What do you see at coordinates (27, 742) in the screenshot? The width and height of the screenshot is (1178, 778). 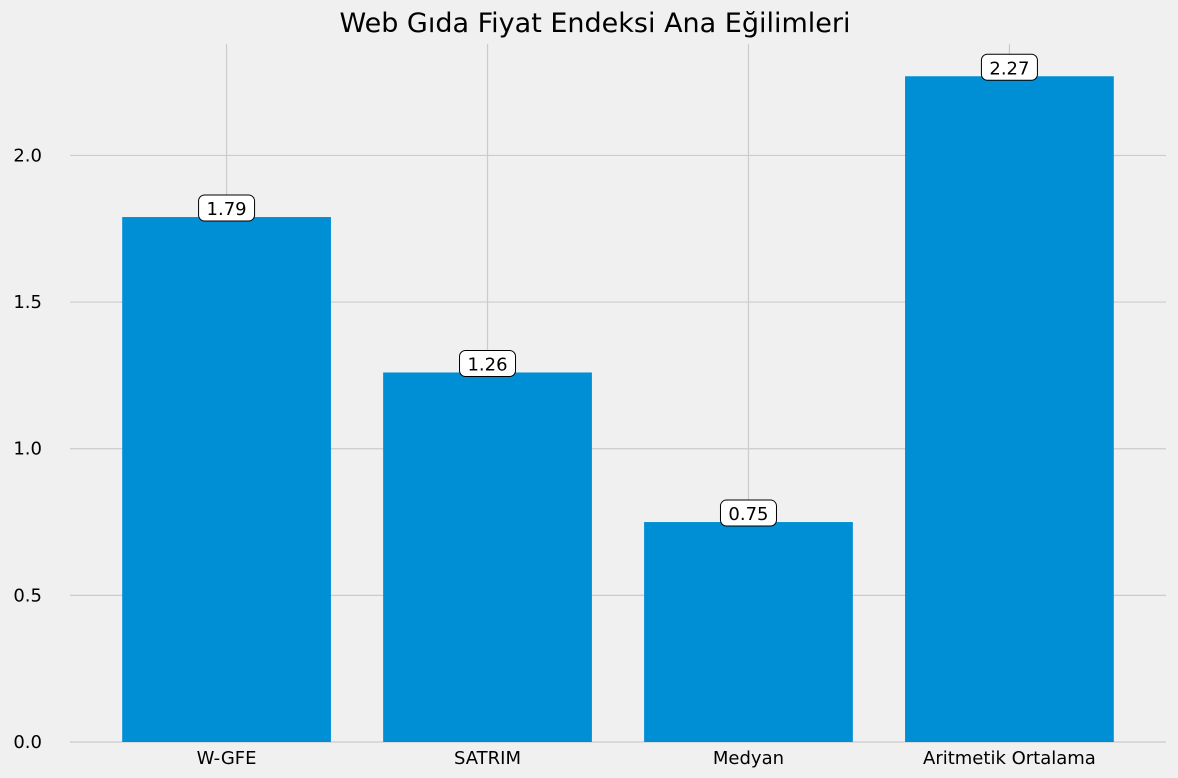 I see `y-tick-label: 0.0` at bounding box center [27, 742].